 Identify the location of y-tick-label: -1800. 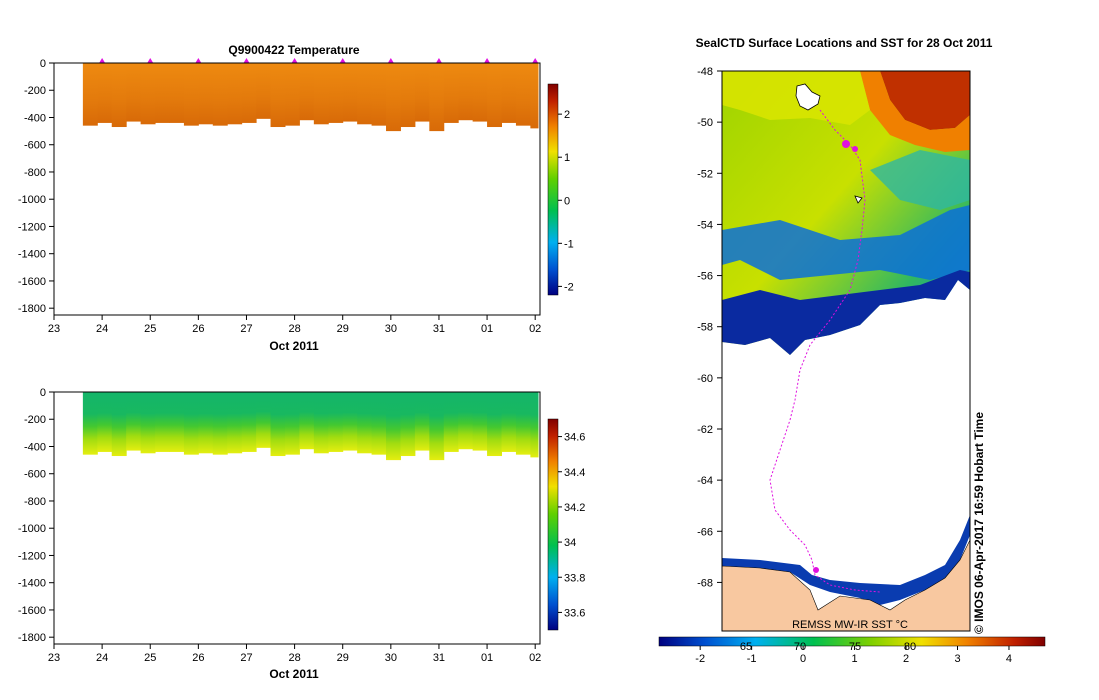
(32, 638).